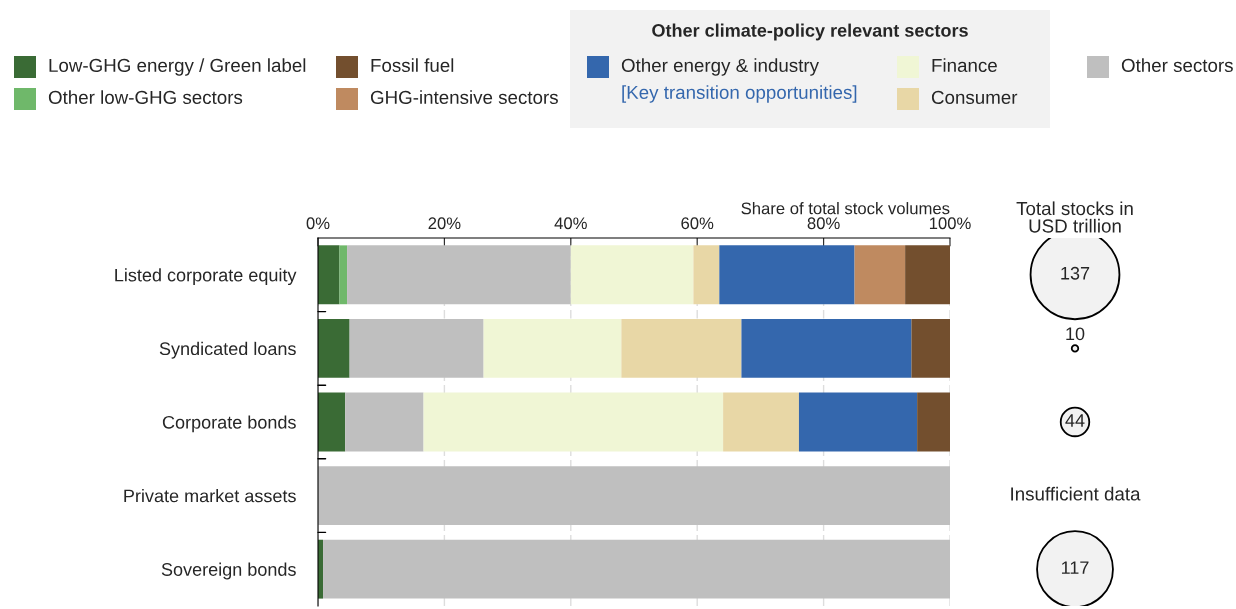 The image size is (1236, 609). I want to click on data-label: 137, so click(1075, 273).